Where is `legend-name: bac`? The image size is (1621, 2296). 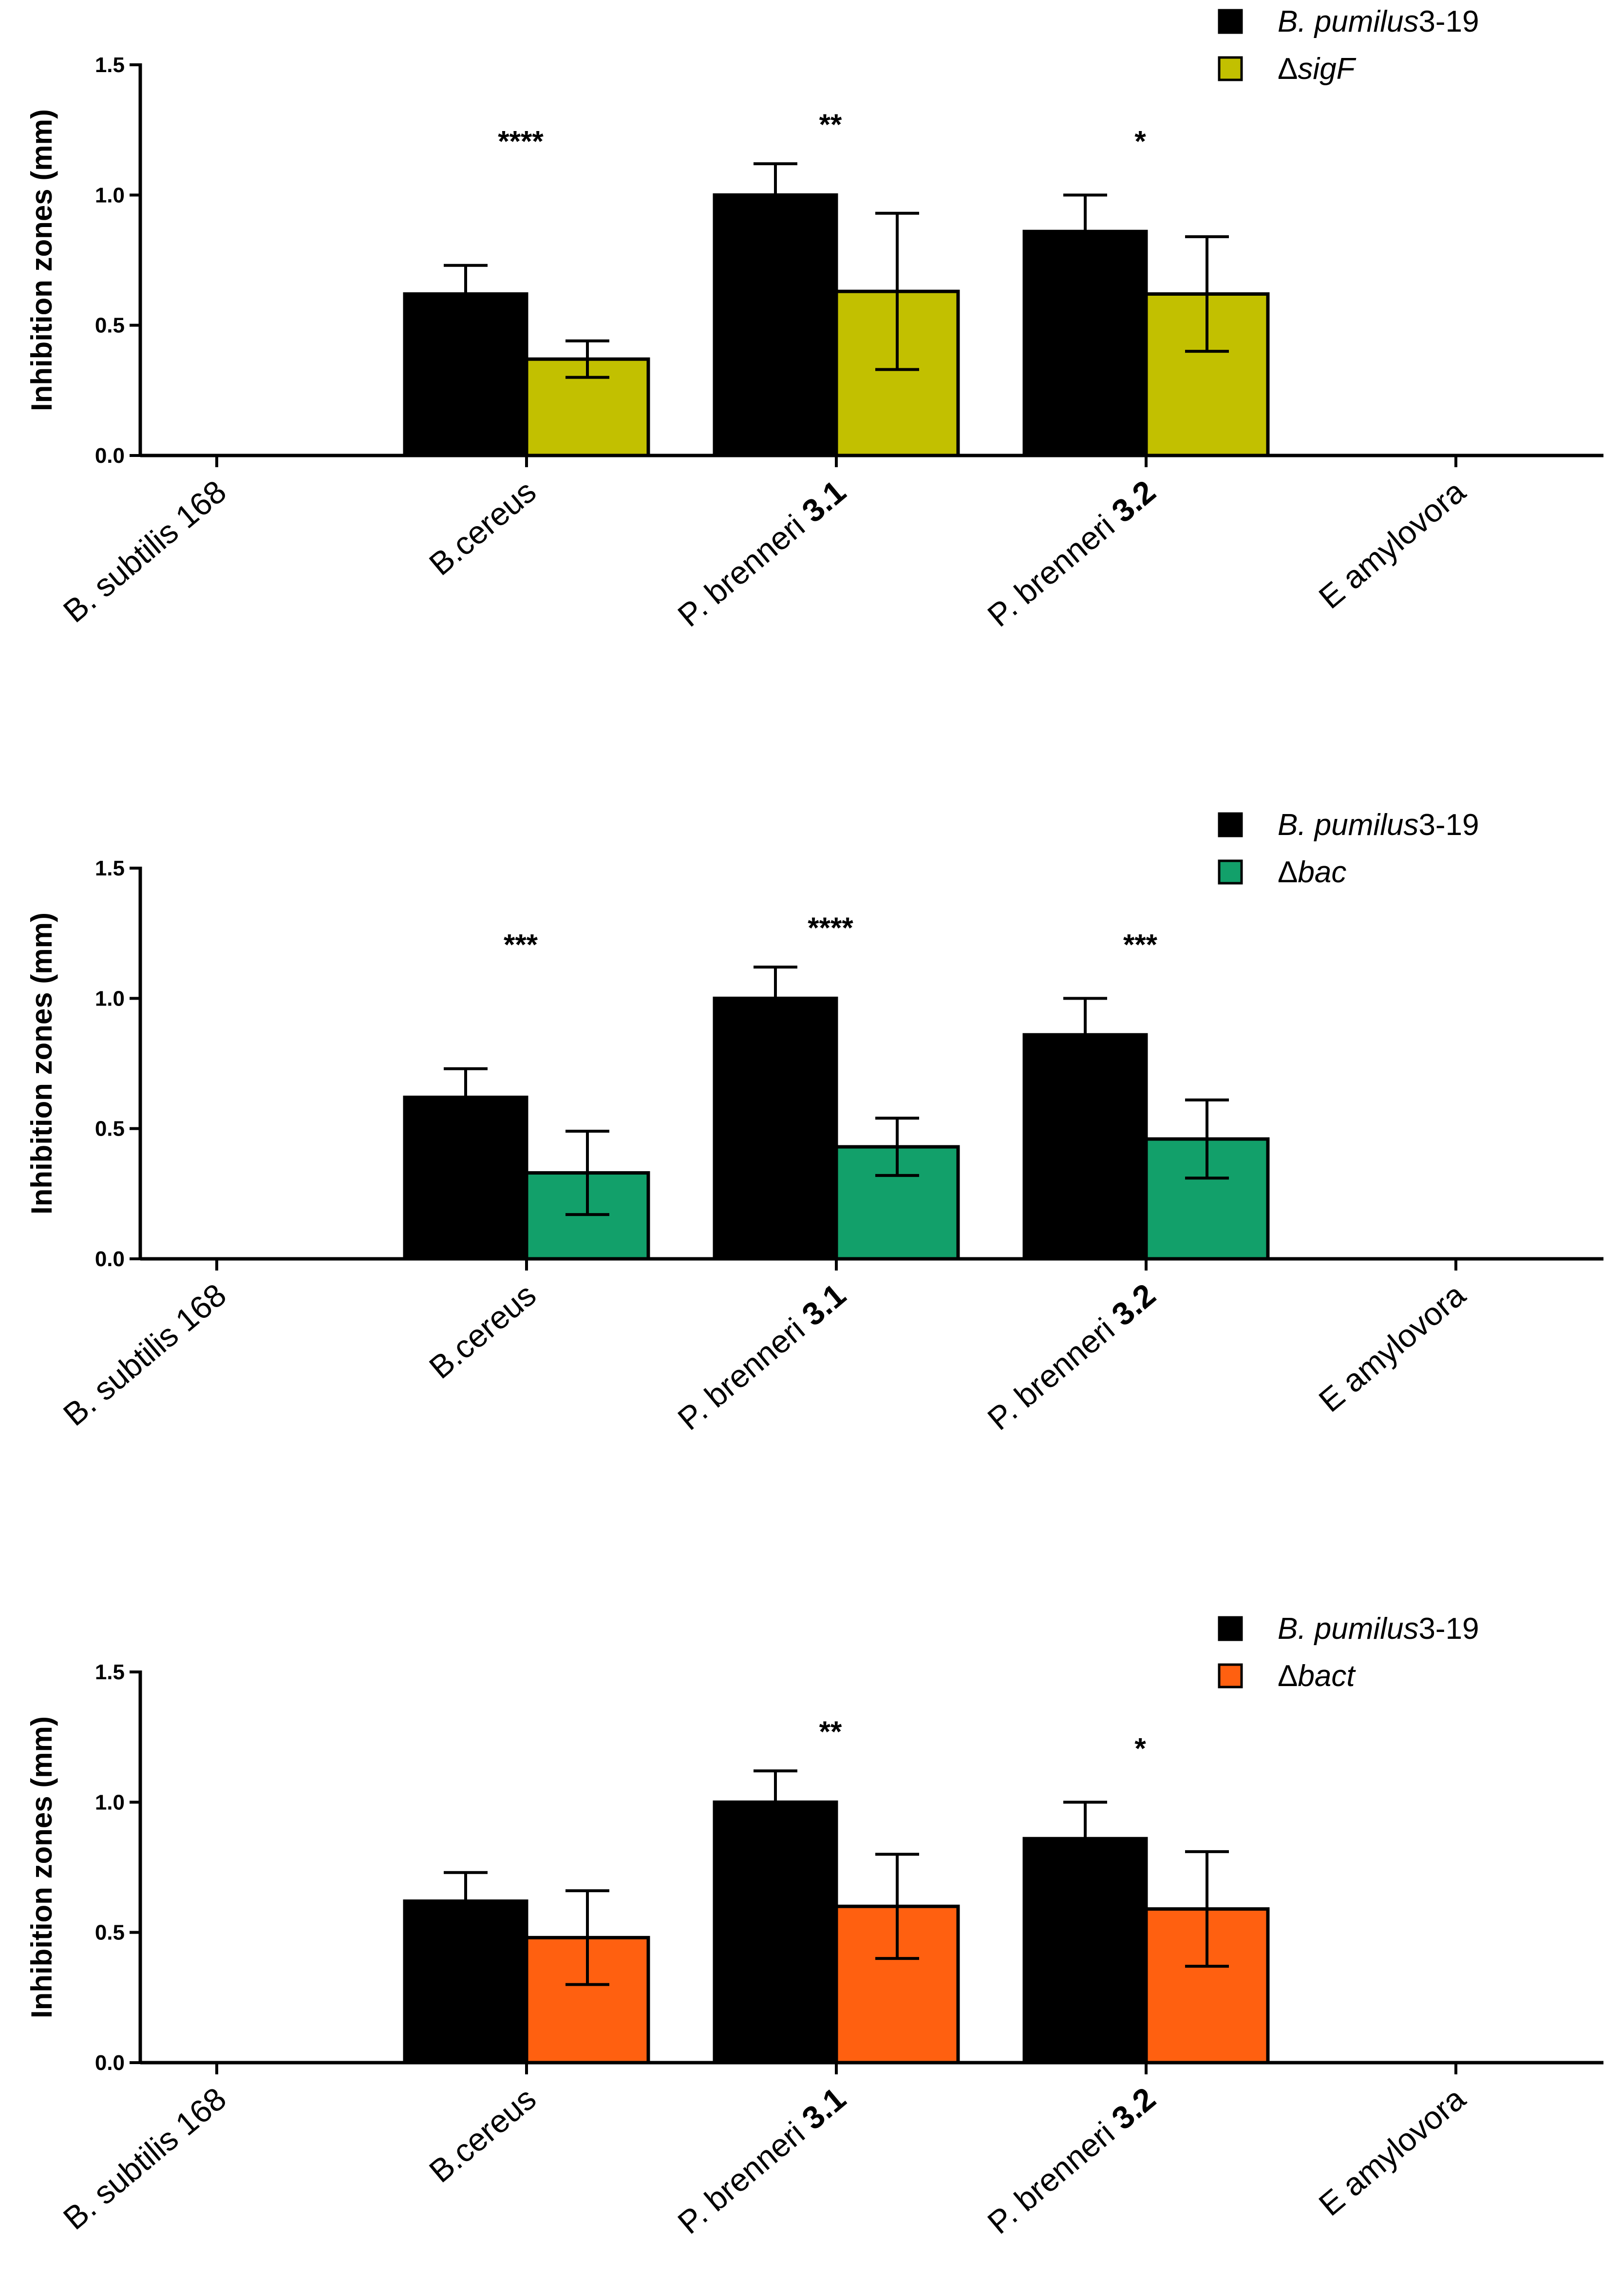
legend-name: bac is located at coordinates (1322, 872).